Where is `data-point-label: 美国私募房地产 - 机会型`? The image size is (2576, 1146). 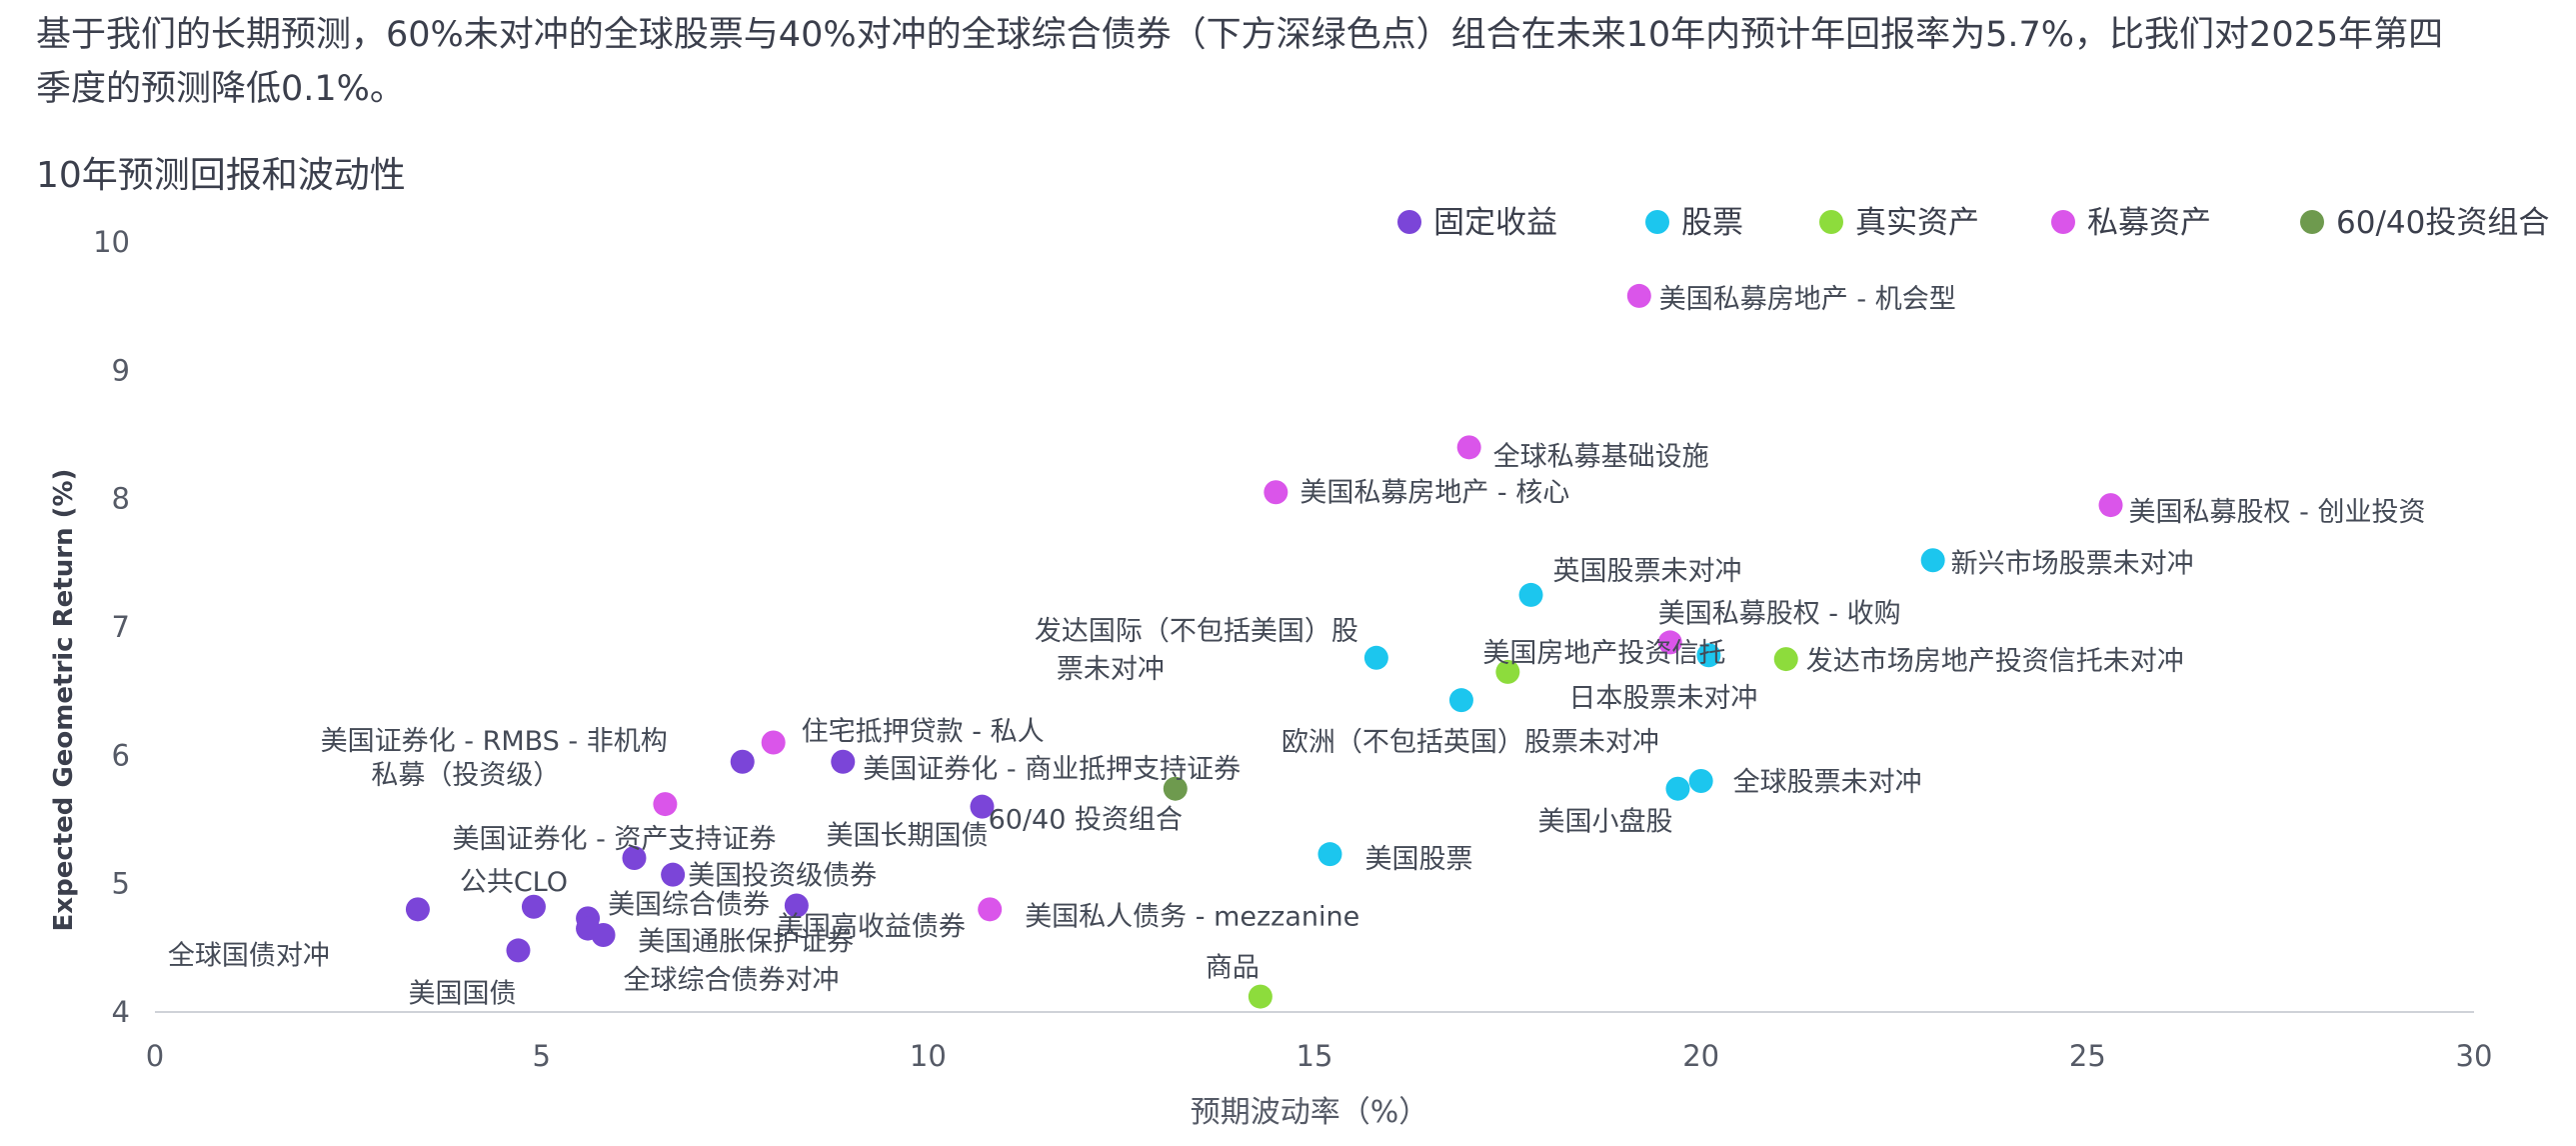
data-point-label: 美国私募房地产 - 机会型 is located at coordinates (1807, 299).